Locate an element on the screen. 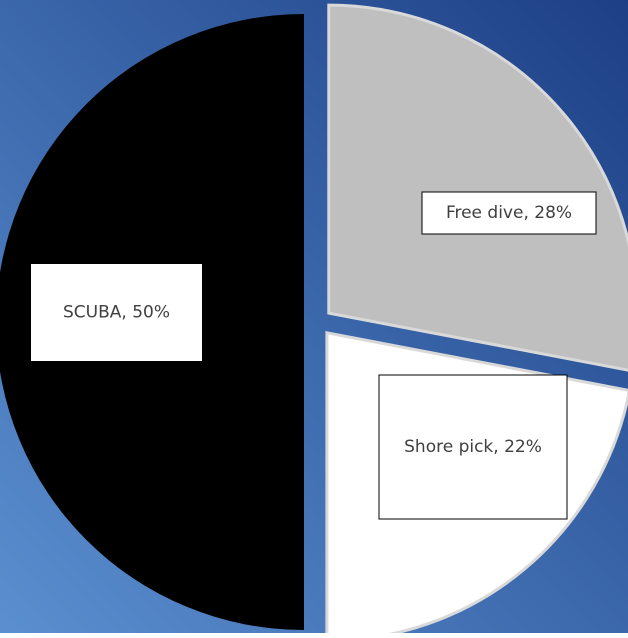 The image size is (628, 638). data-label-free-dive: Free dive, 28% is located at coordinates (509, 213).